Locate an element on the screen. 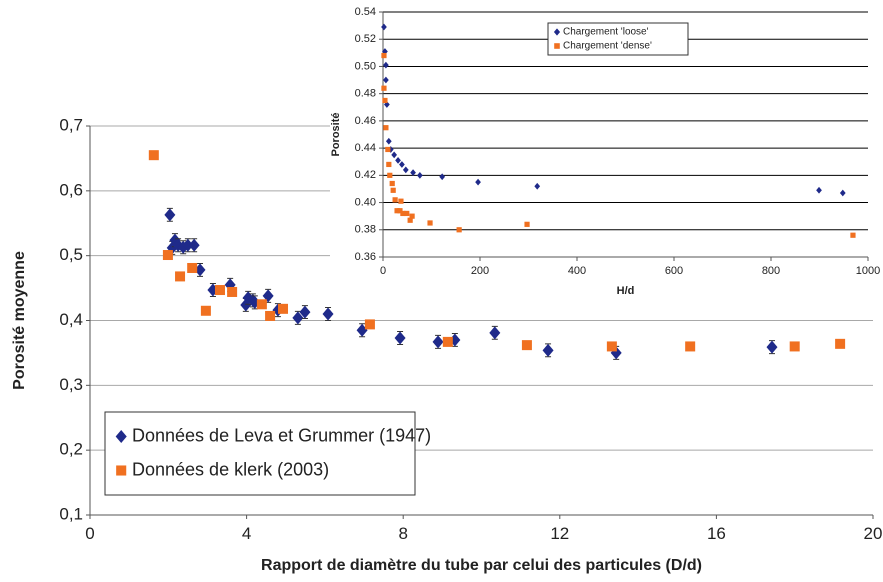 The height and width of the screenshot is (582, 883). y-tick-label: 0.44 is located at coordinates (365, 148).